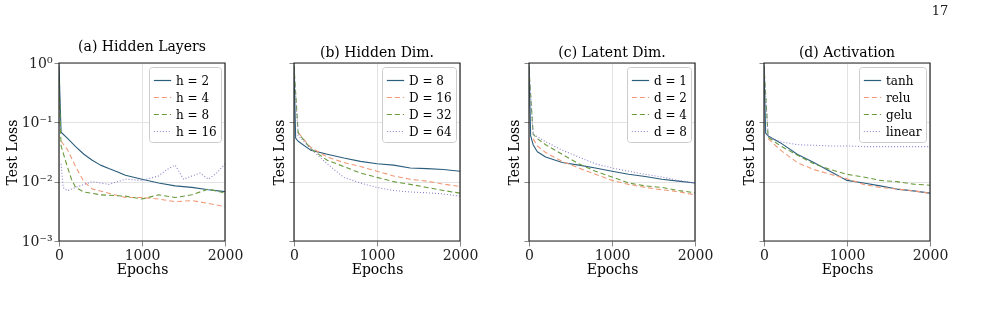 The image size is (1006, 321). What do you see at coordinates (612, 52) in the screenshot?
I see `chart-title: (c) Latent Dim.` at bounding box center [612, 52].